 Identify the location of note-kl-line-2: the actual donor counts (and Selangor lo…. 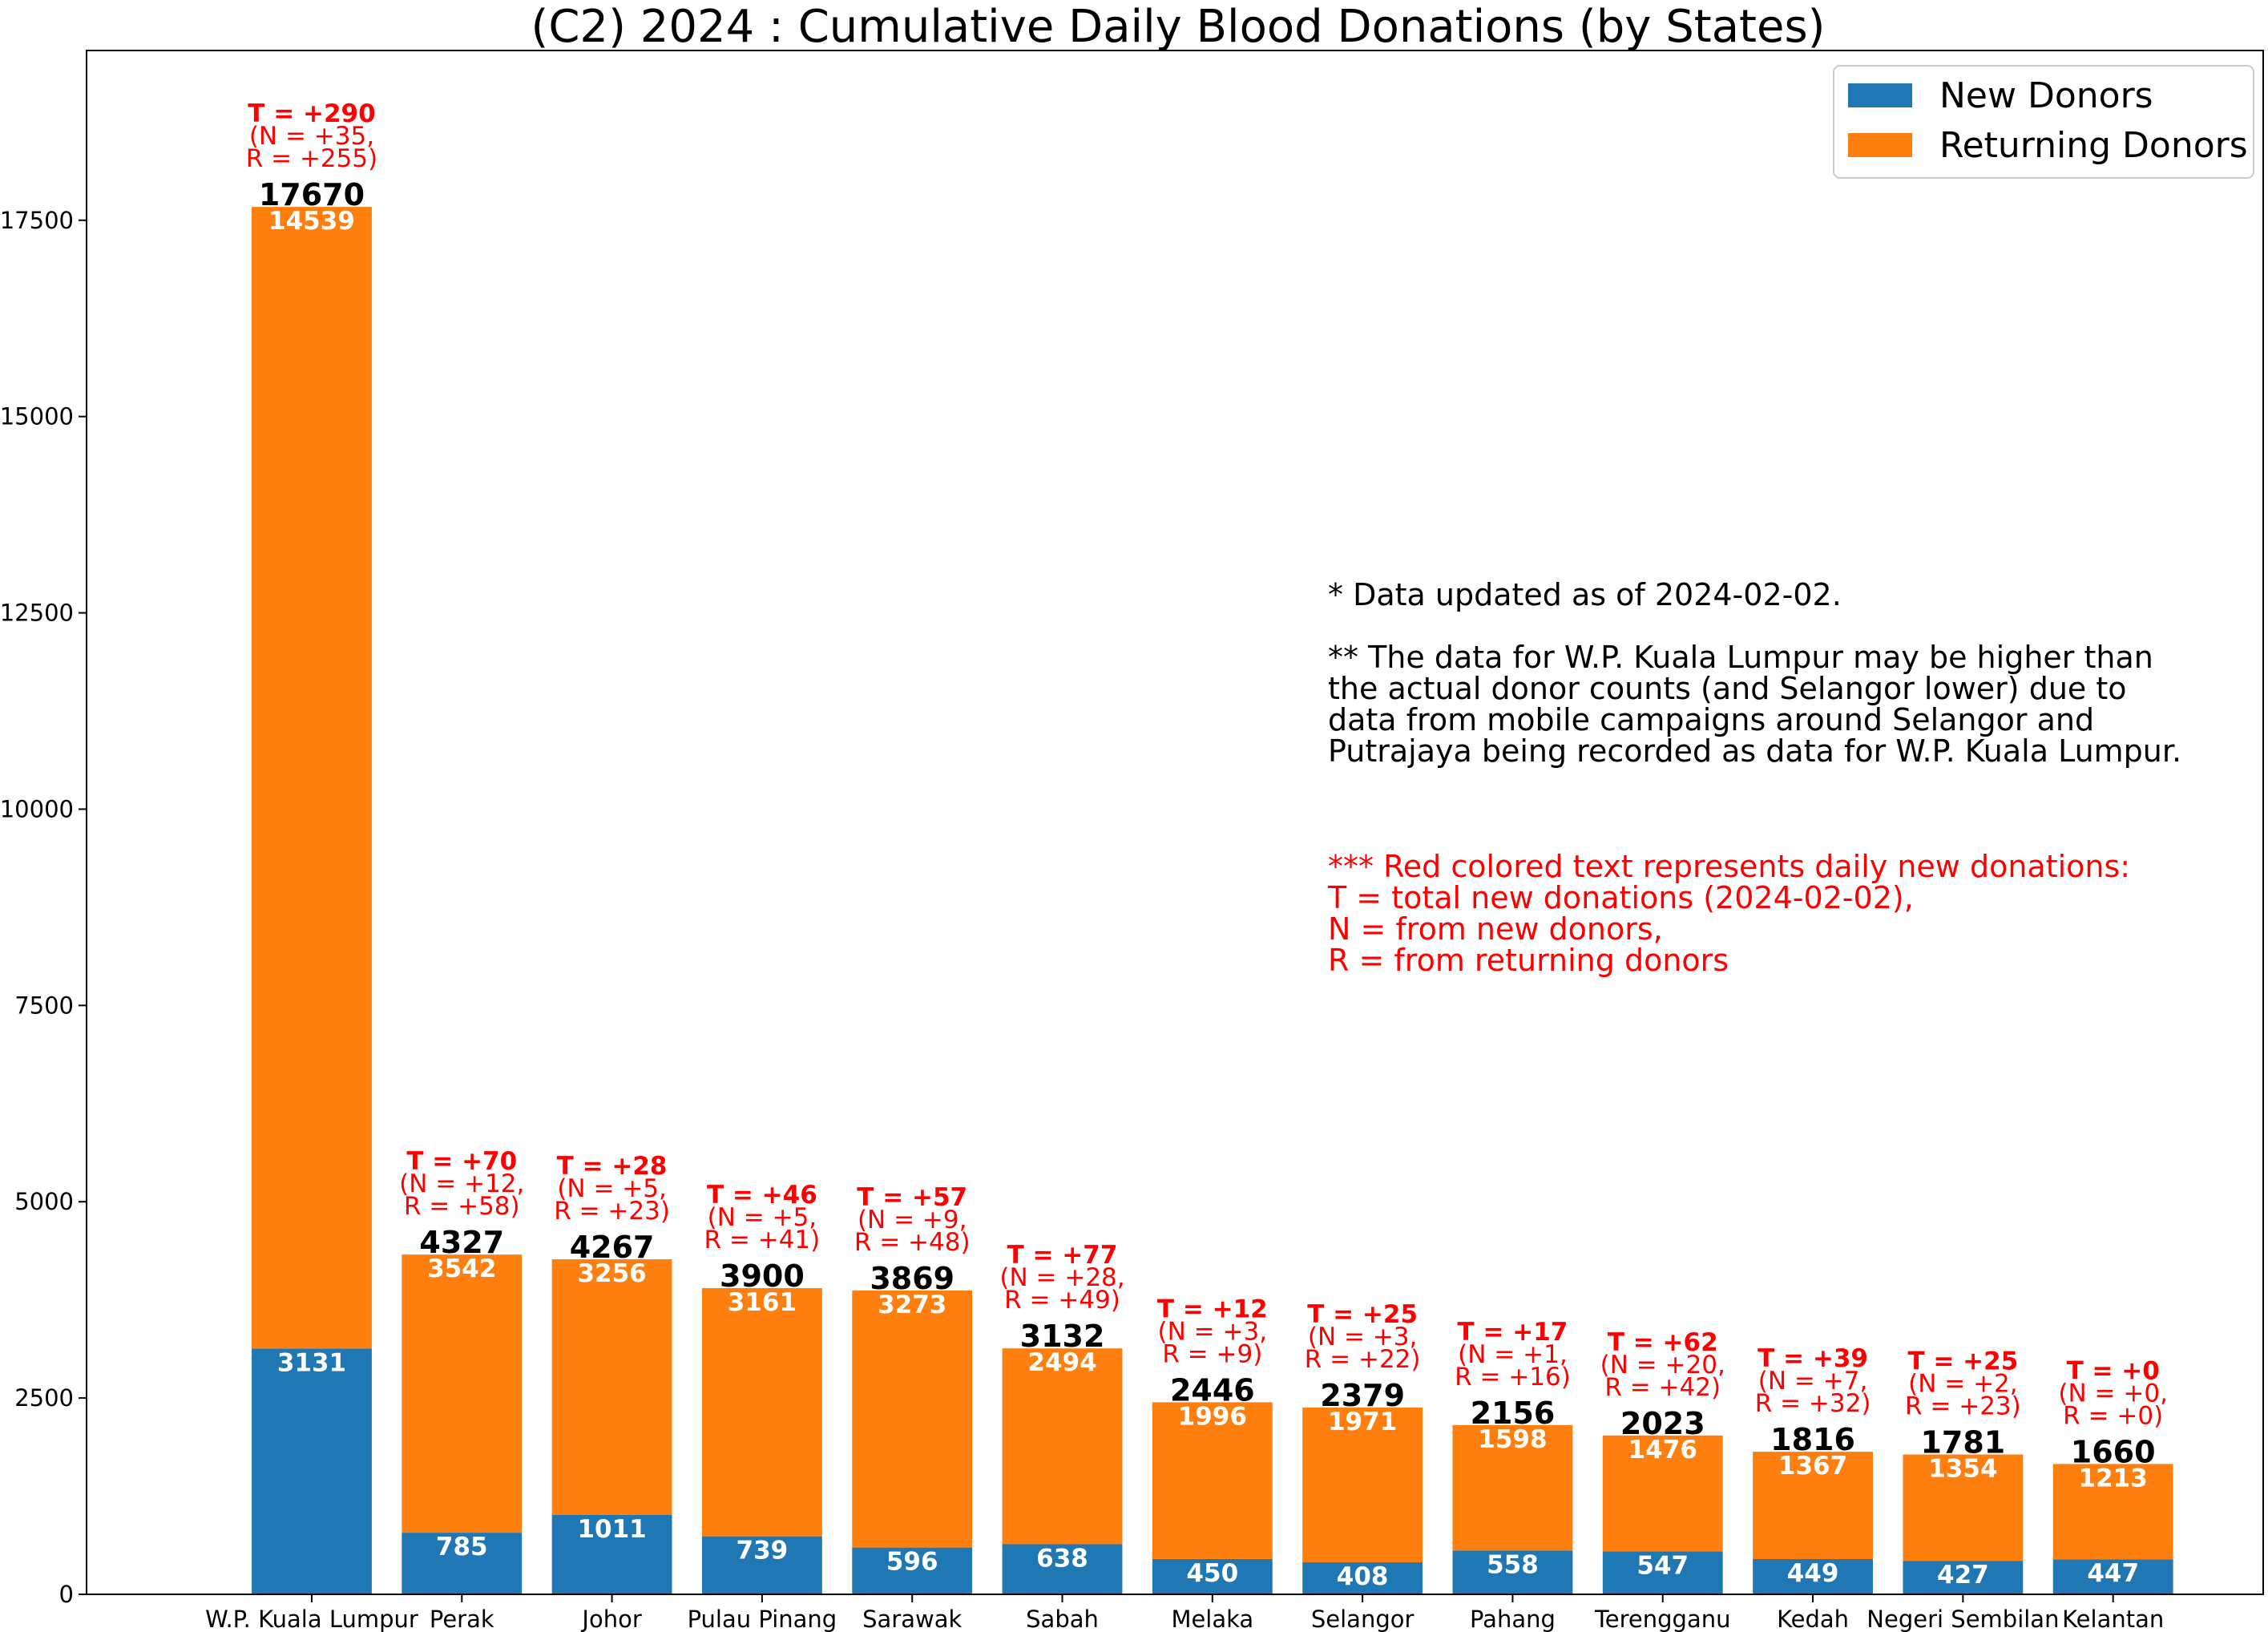
(1727, 688).